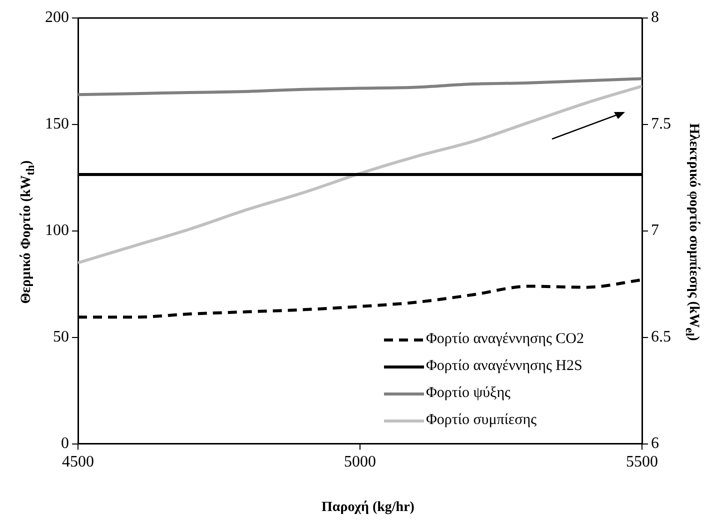  I want to click on x-tick-label: 4500, so click(78, 462).